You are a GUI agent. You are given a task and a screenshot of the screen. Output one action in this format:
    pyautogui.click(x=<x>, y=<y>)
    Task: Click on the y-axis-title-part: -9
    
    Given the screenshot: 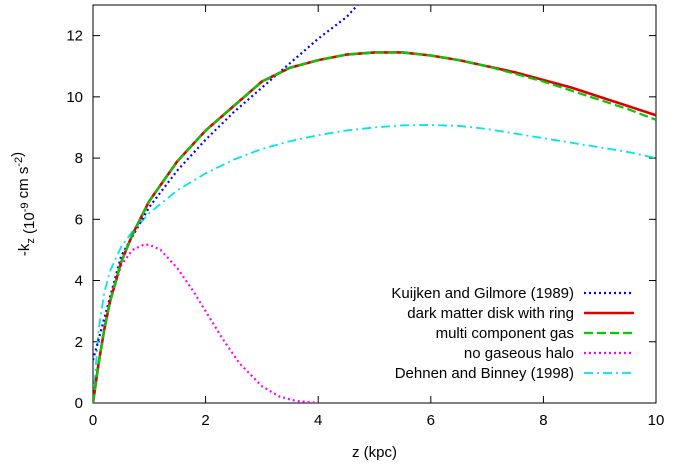 What is the action you would take?
    pyautogui.click(x=25, y=207)
    